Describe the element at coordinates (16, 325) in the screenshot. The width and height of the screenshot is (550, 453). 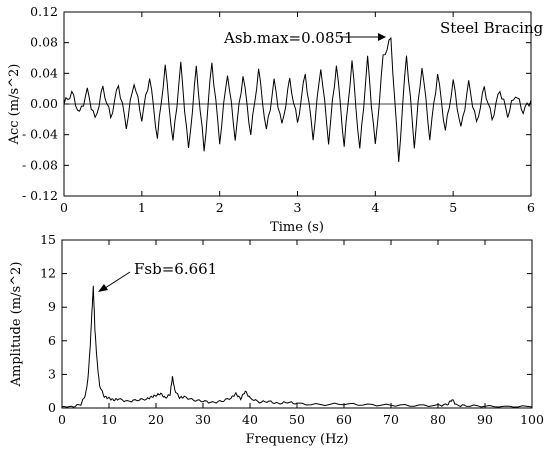
I see `bottom-y-axis-label: Amplitude (m/s^2)` at that location.